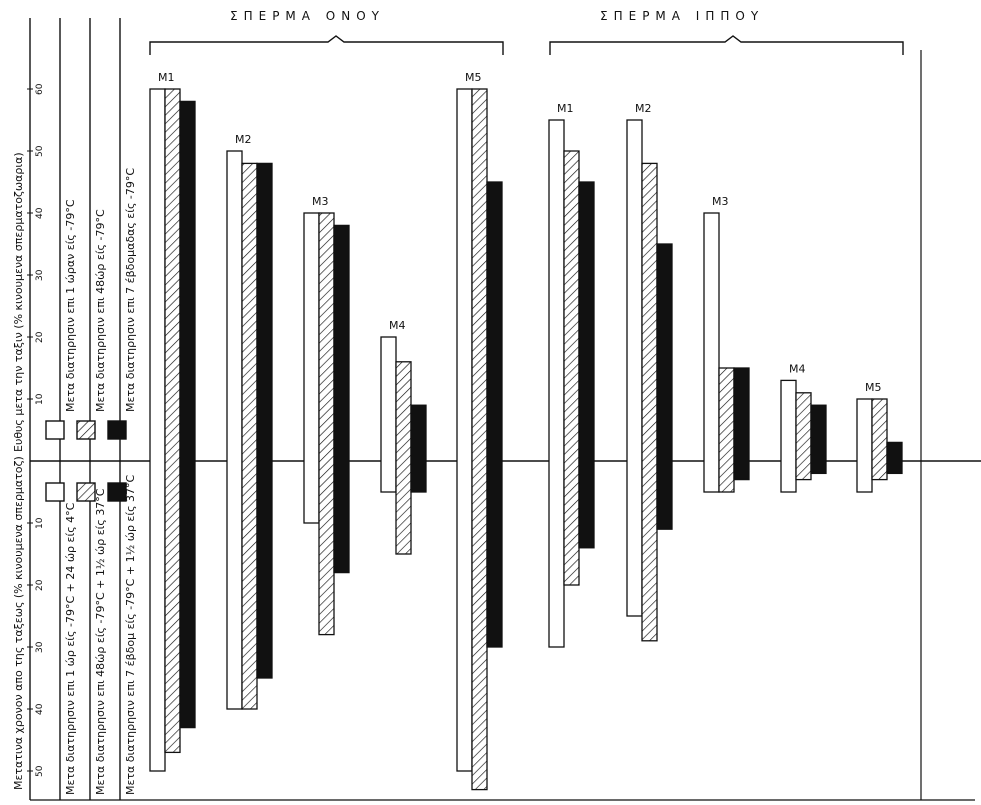  Describe the element at coordinates (864, 445) in the screenshot. I see `bar-right-m5-white` at that location.